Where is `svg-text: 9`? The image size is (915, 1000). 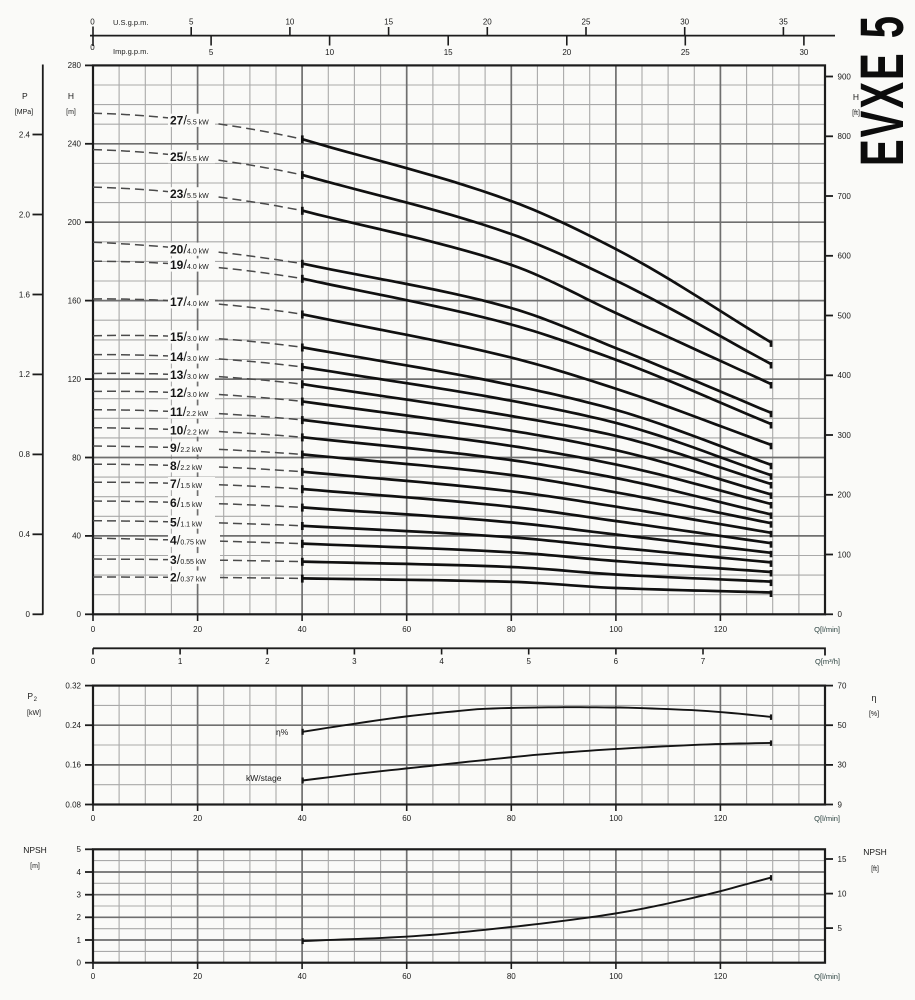 svg-text: 9 is located at coordinates (840, 804).